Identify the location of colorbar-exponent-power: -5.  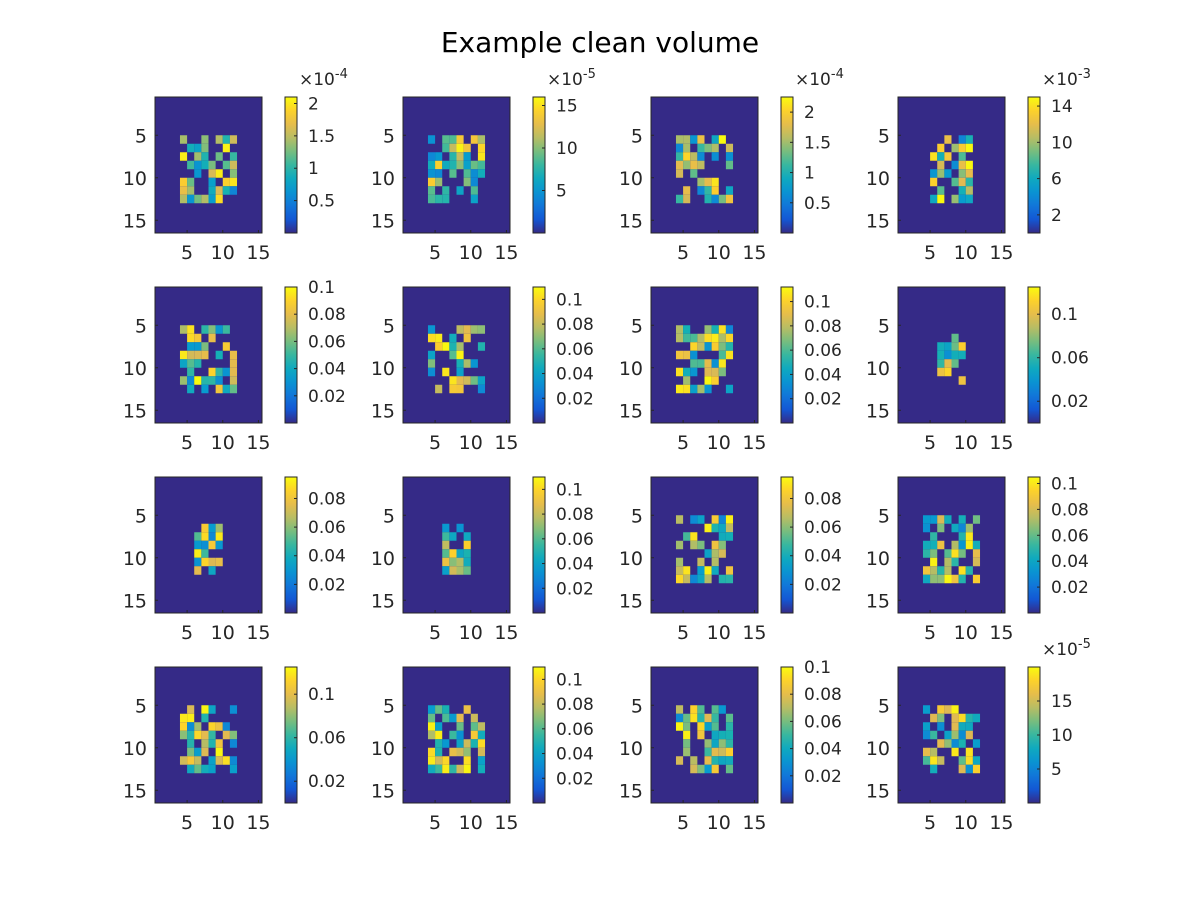
(589, 74).